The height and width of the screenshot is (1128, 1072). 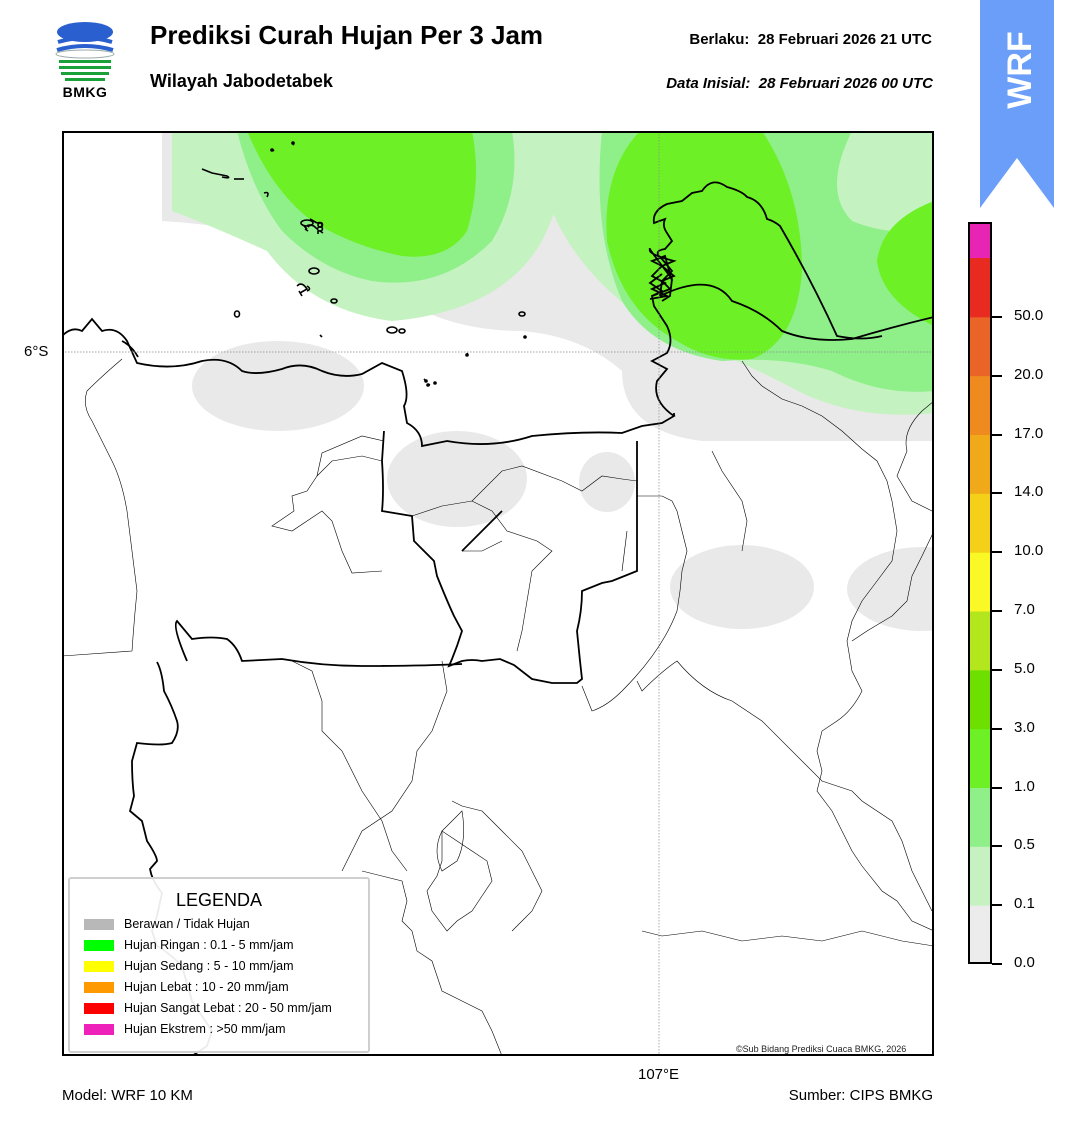 I want to click on legend-title: LEGENDA, so click(x=219, y=900).